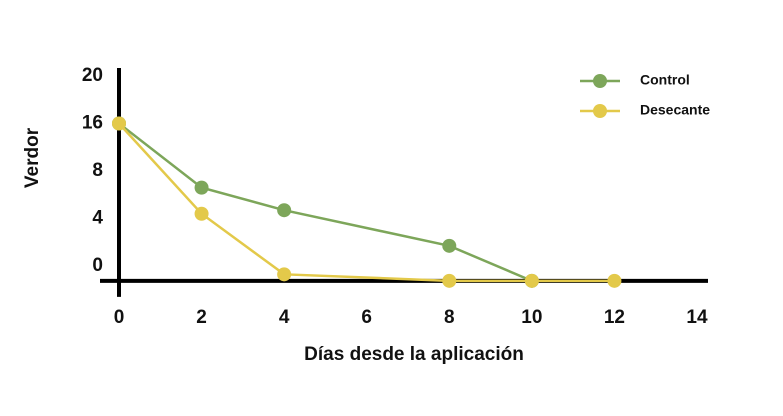 This screenshot has width=783, height=416. I want to click on legend-label: Desecante, so click(675, 110).